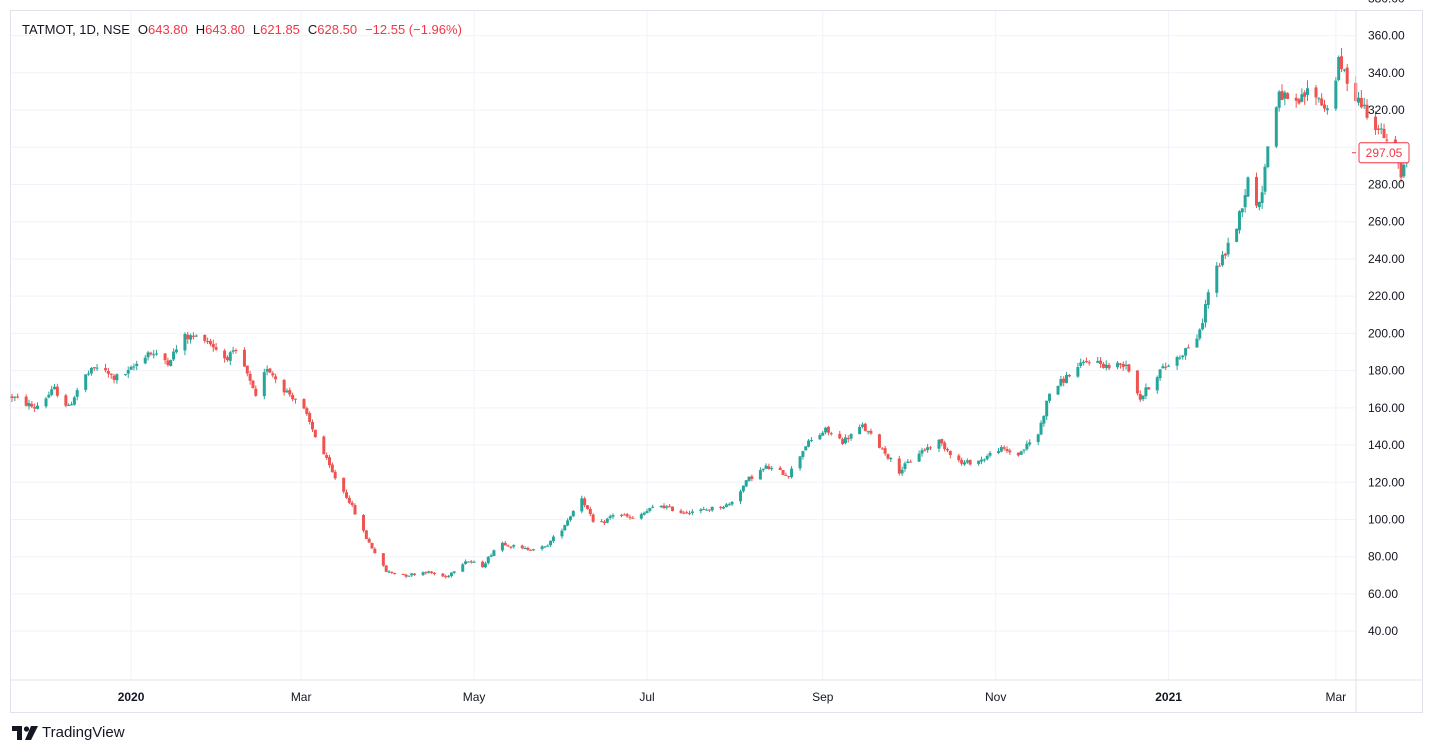 Image resolution: width=1436 pixels, height=755 pixels. I want to click on close-value: 628.50, so click(337, 29).